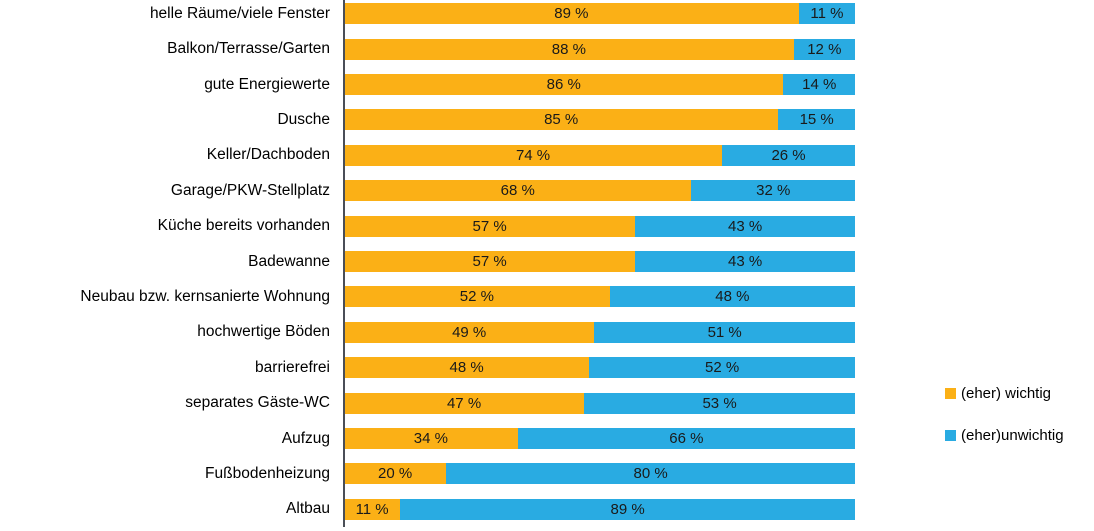 The width and height of the screenshot is (1094, 531). I want to click on bar-segment-wichtig: 88 %, so click(569, 49).